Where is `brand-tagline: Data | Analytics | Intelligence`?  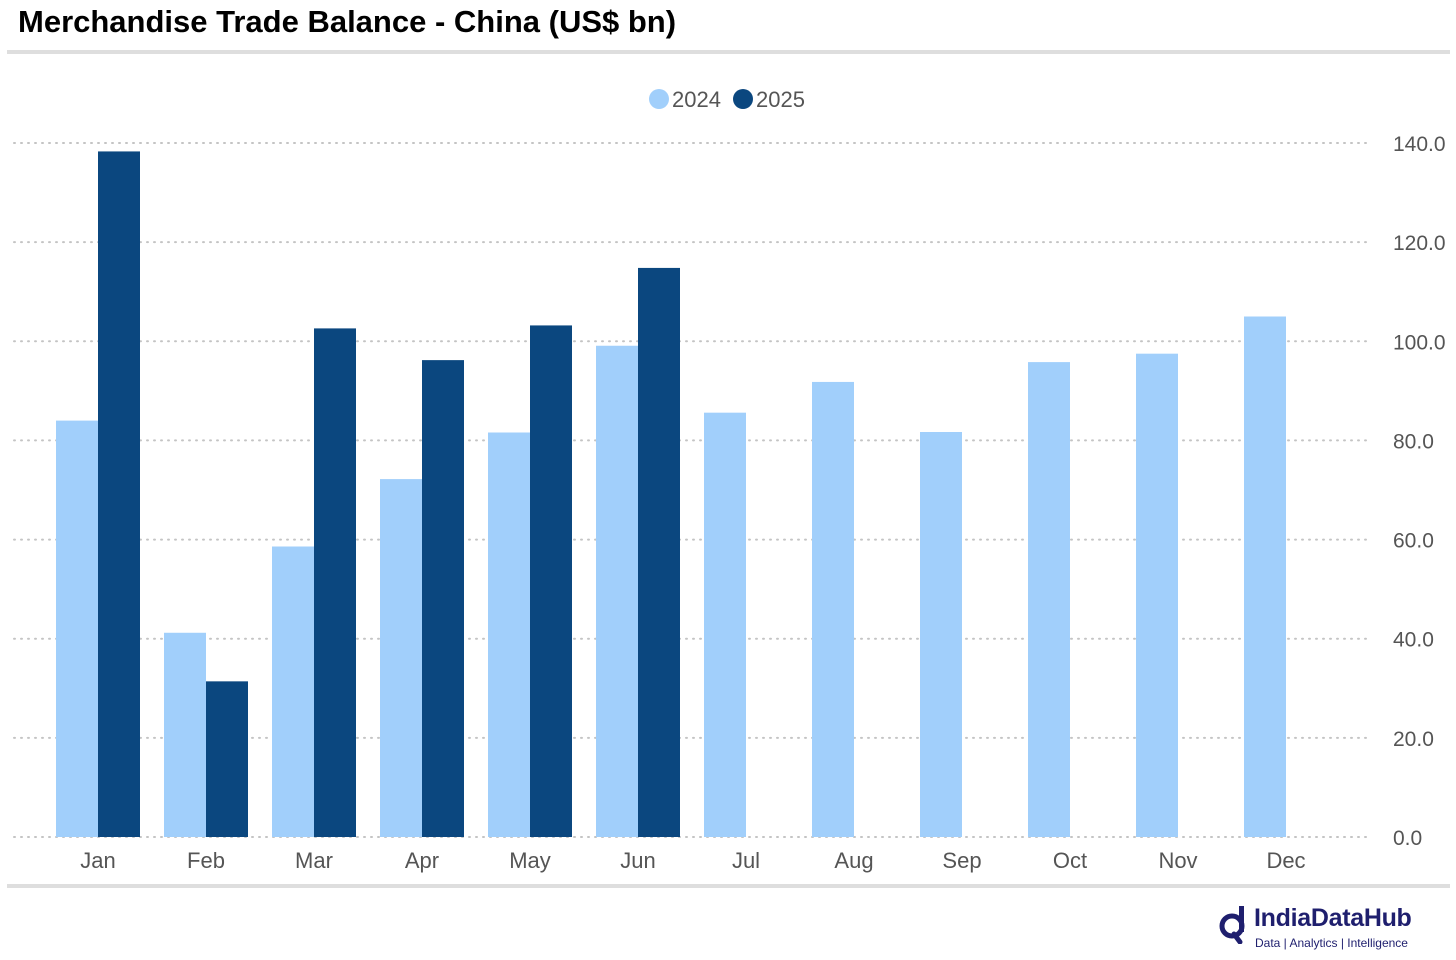 brand-tagline: Data | Analytics | Intelligence is located at coordinates (1331, 943).